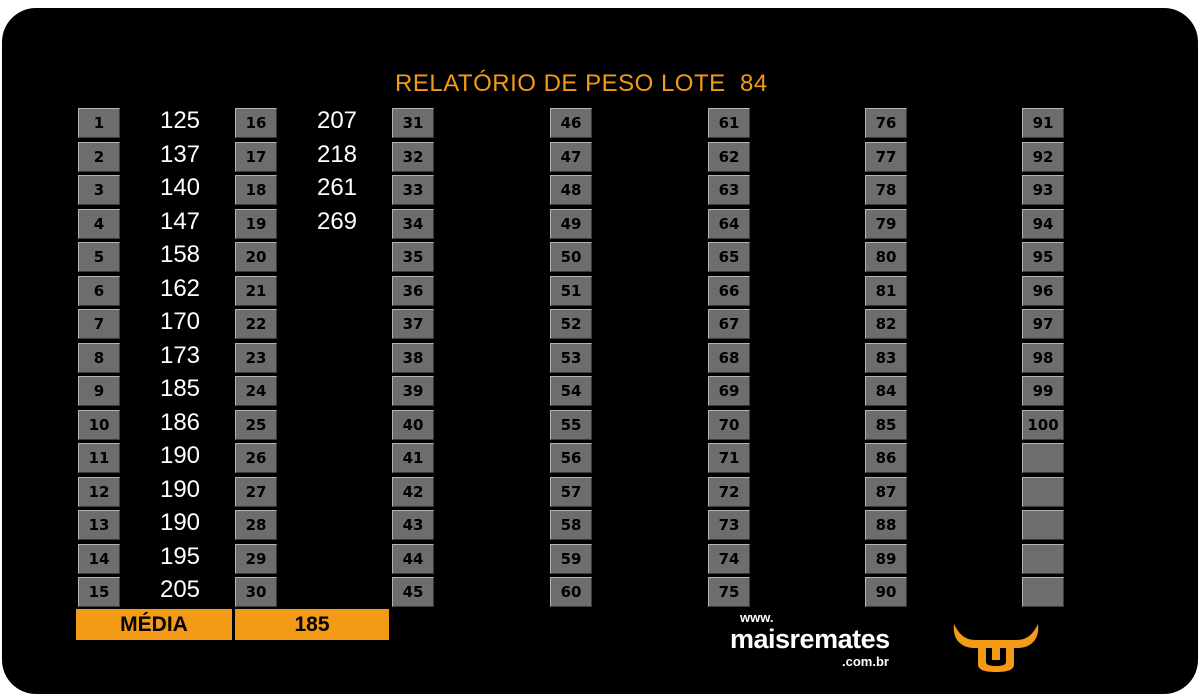 This screenshot has width=1200, height=700. I want to click on cell-number: 71, so click(729, 458).